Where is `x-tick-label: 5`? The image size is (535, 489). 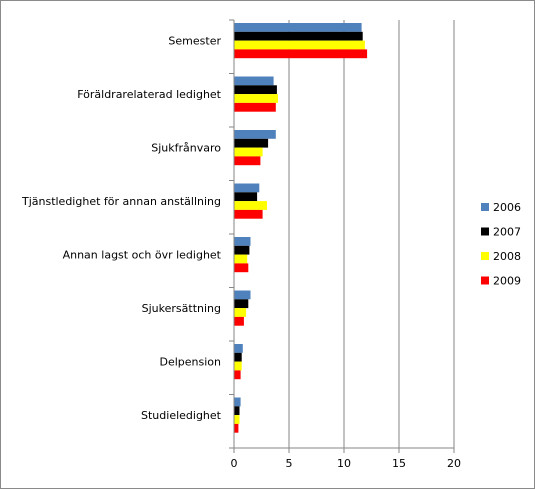
x-tick-label: 5 is located at coordinates (289, 463).